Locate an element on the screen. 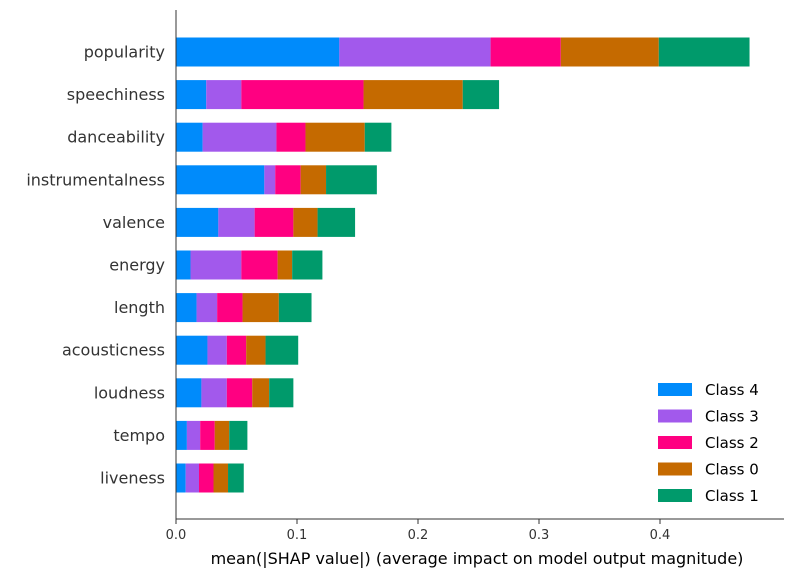 Image resolution: width=790 pixels, height=580 pixels. x-ticks: 0.0 0.1 0.2 0.3 0.4 is located at coordinates (418, 531).